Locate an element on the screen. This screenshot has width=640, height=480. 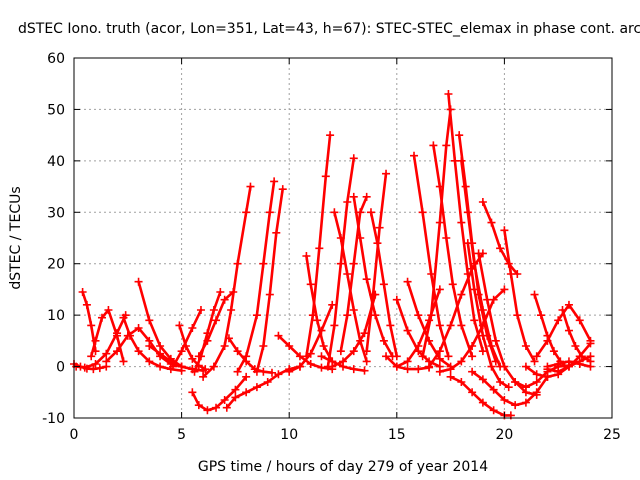
x-tick-label: 25 is located at coordinates (612, 435).